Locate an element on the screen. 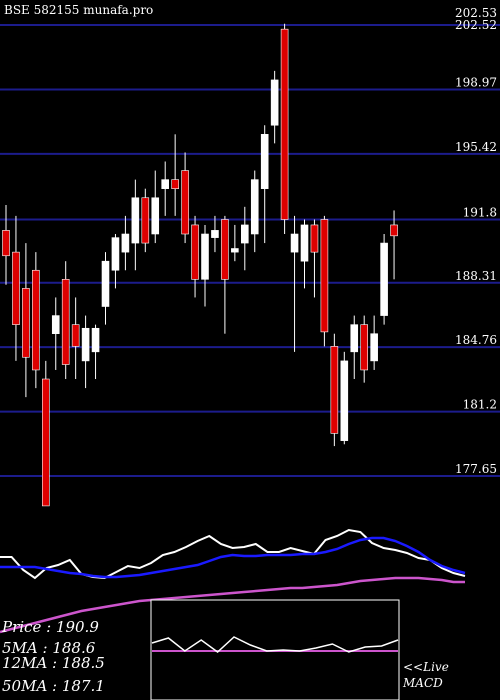  y-tick-label: 195.42 is located at coordinates (476, 147).